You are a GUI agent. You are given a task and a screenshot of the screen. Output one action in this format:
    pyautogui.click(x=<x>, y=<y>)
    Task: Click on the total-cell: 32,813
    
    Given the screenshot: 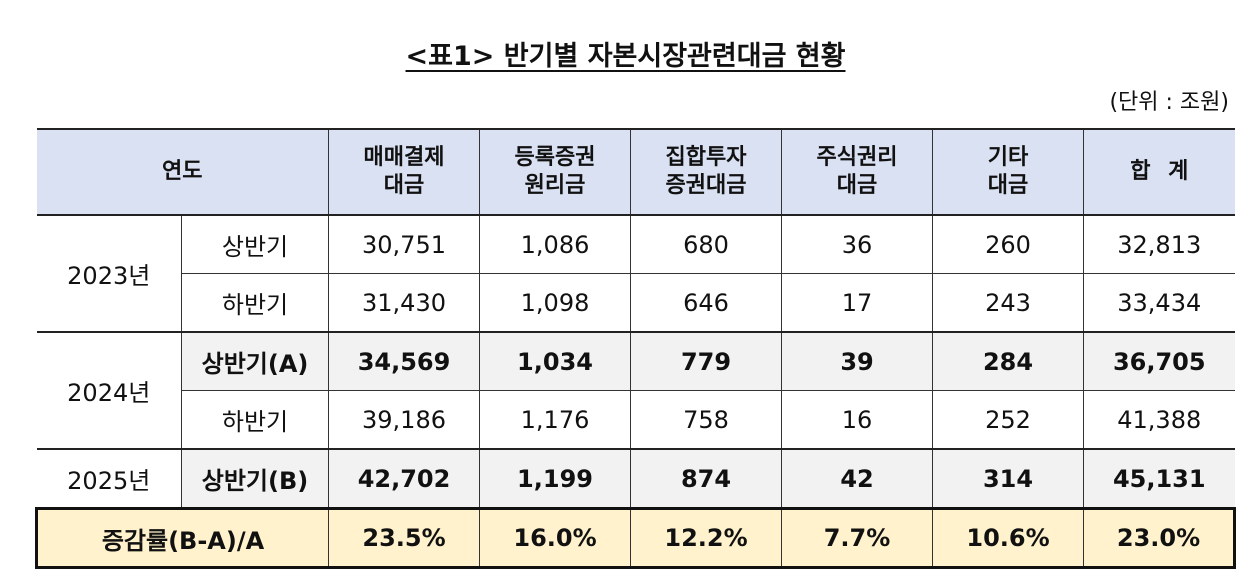 What is the action you would take?
    pyautogui.click(x=1159, y=244)
    